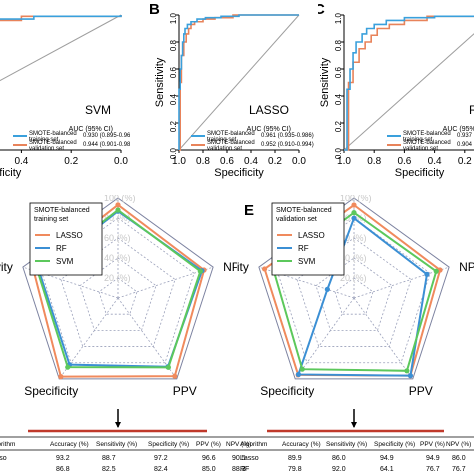 Image resolution: width=474 pixels, height=474 pixels. Describe the element at coordinates (109, 469) in the screenshot. I see `table-cell: 82.5` at that location.